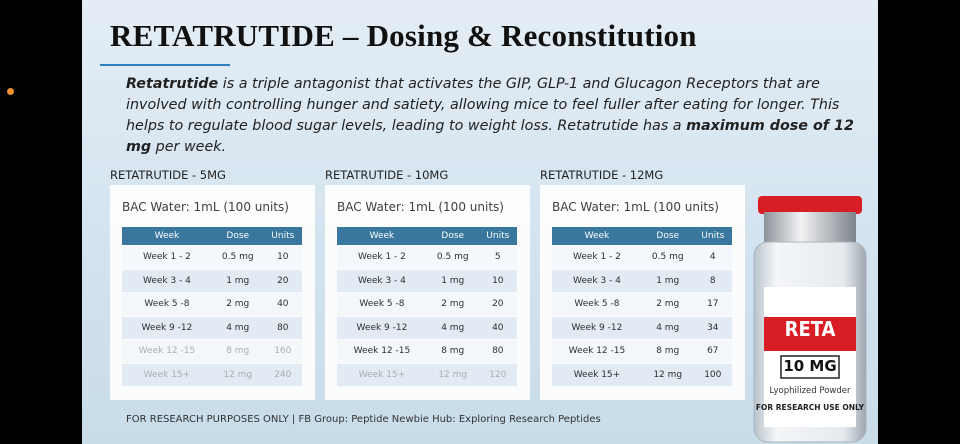 The image size is (960, 444). What do you see at coordinates (387, 175) in the screenshot?
I see `table-heading: RETATRUTIDE - 10MG` at bounding box center [387, 175].